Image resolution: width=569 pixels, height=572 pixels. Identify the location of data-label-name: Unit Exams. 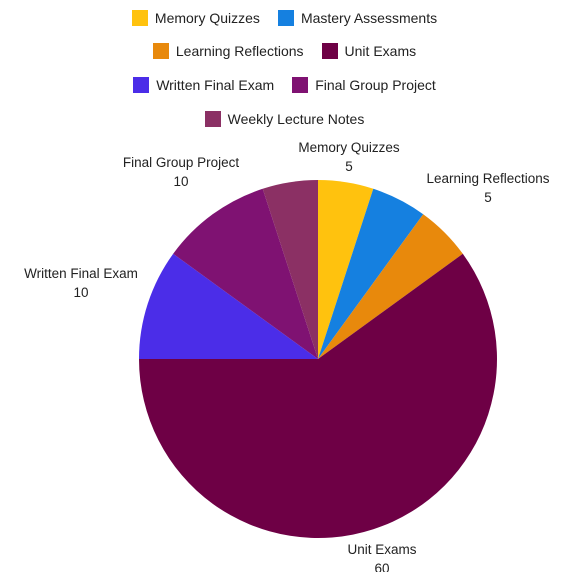
(381, 549).